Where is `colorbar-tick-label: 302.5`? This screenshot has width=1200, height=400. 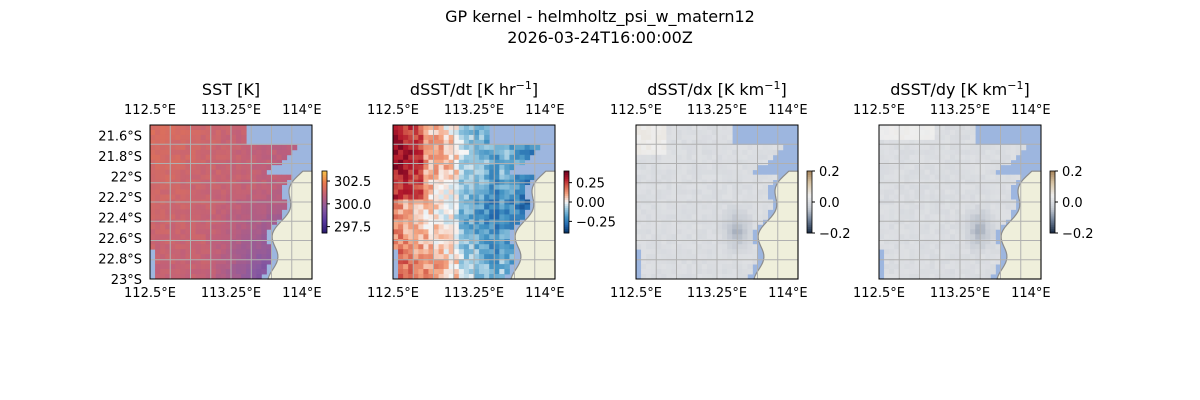
colorbar-tick-label: 302.5 is located at coordinates (352, 182).